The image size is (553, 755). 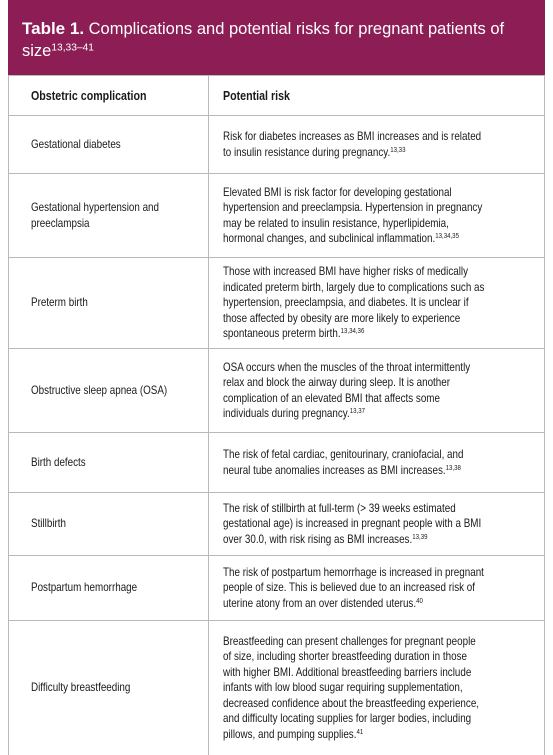 What do you see at coordinates (352, 331) in the screenshot?
I see `risk-refs: 13,34,36` at bounding box center [352, 331].